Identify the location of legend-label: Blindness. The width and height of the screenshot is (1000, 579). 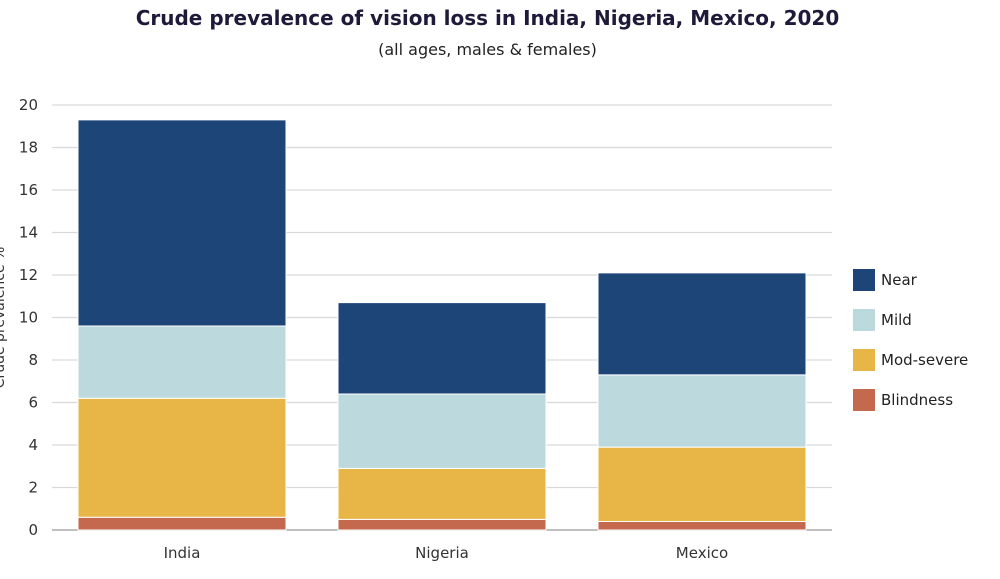
(917, 400).